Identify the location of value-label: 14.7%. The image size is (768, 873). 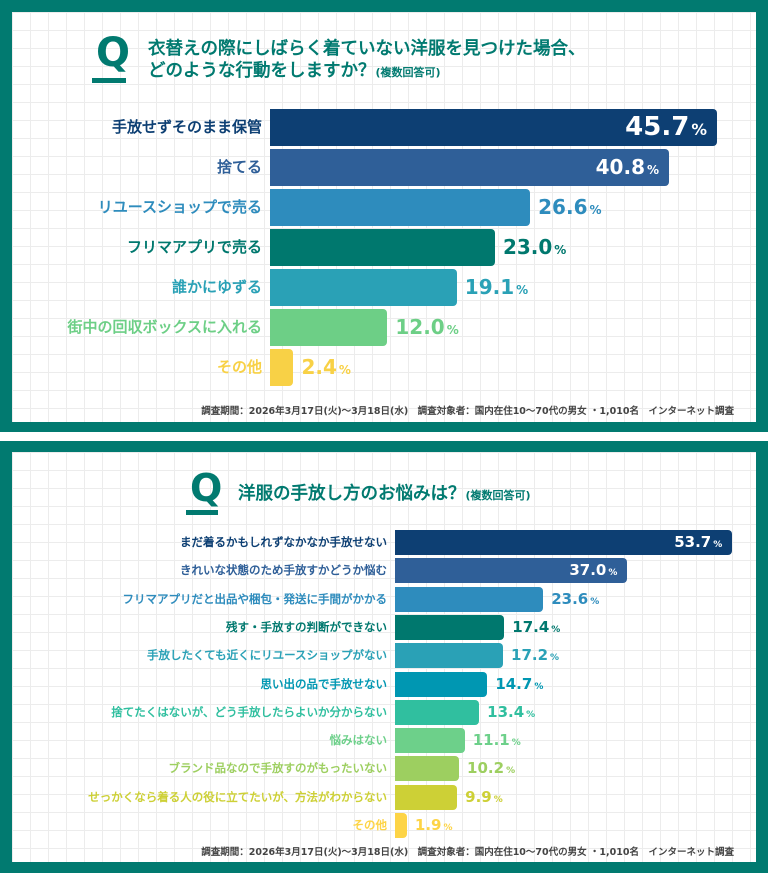
(519, 686).